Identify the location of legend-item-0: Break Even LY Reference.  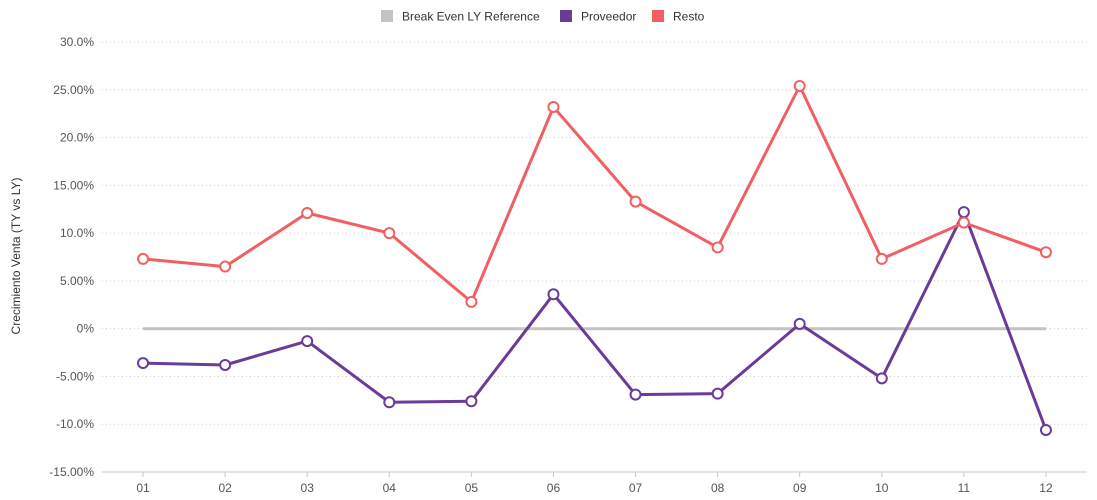
(460, 17).